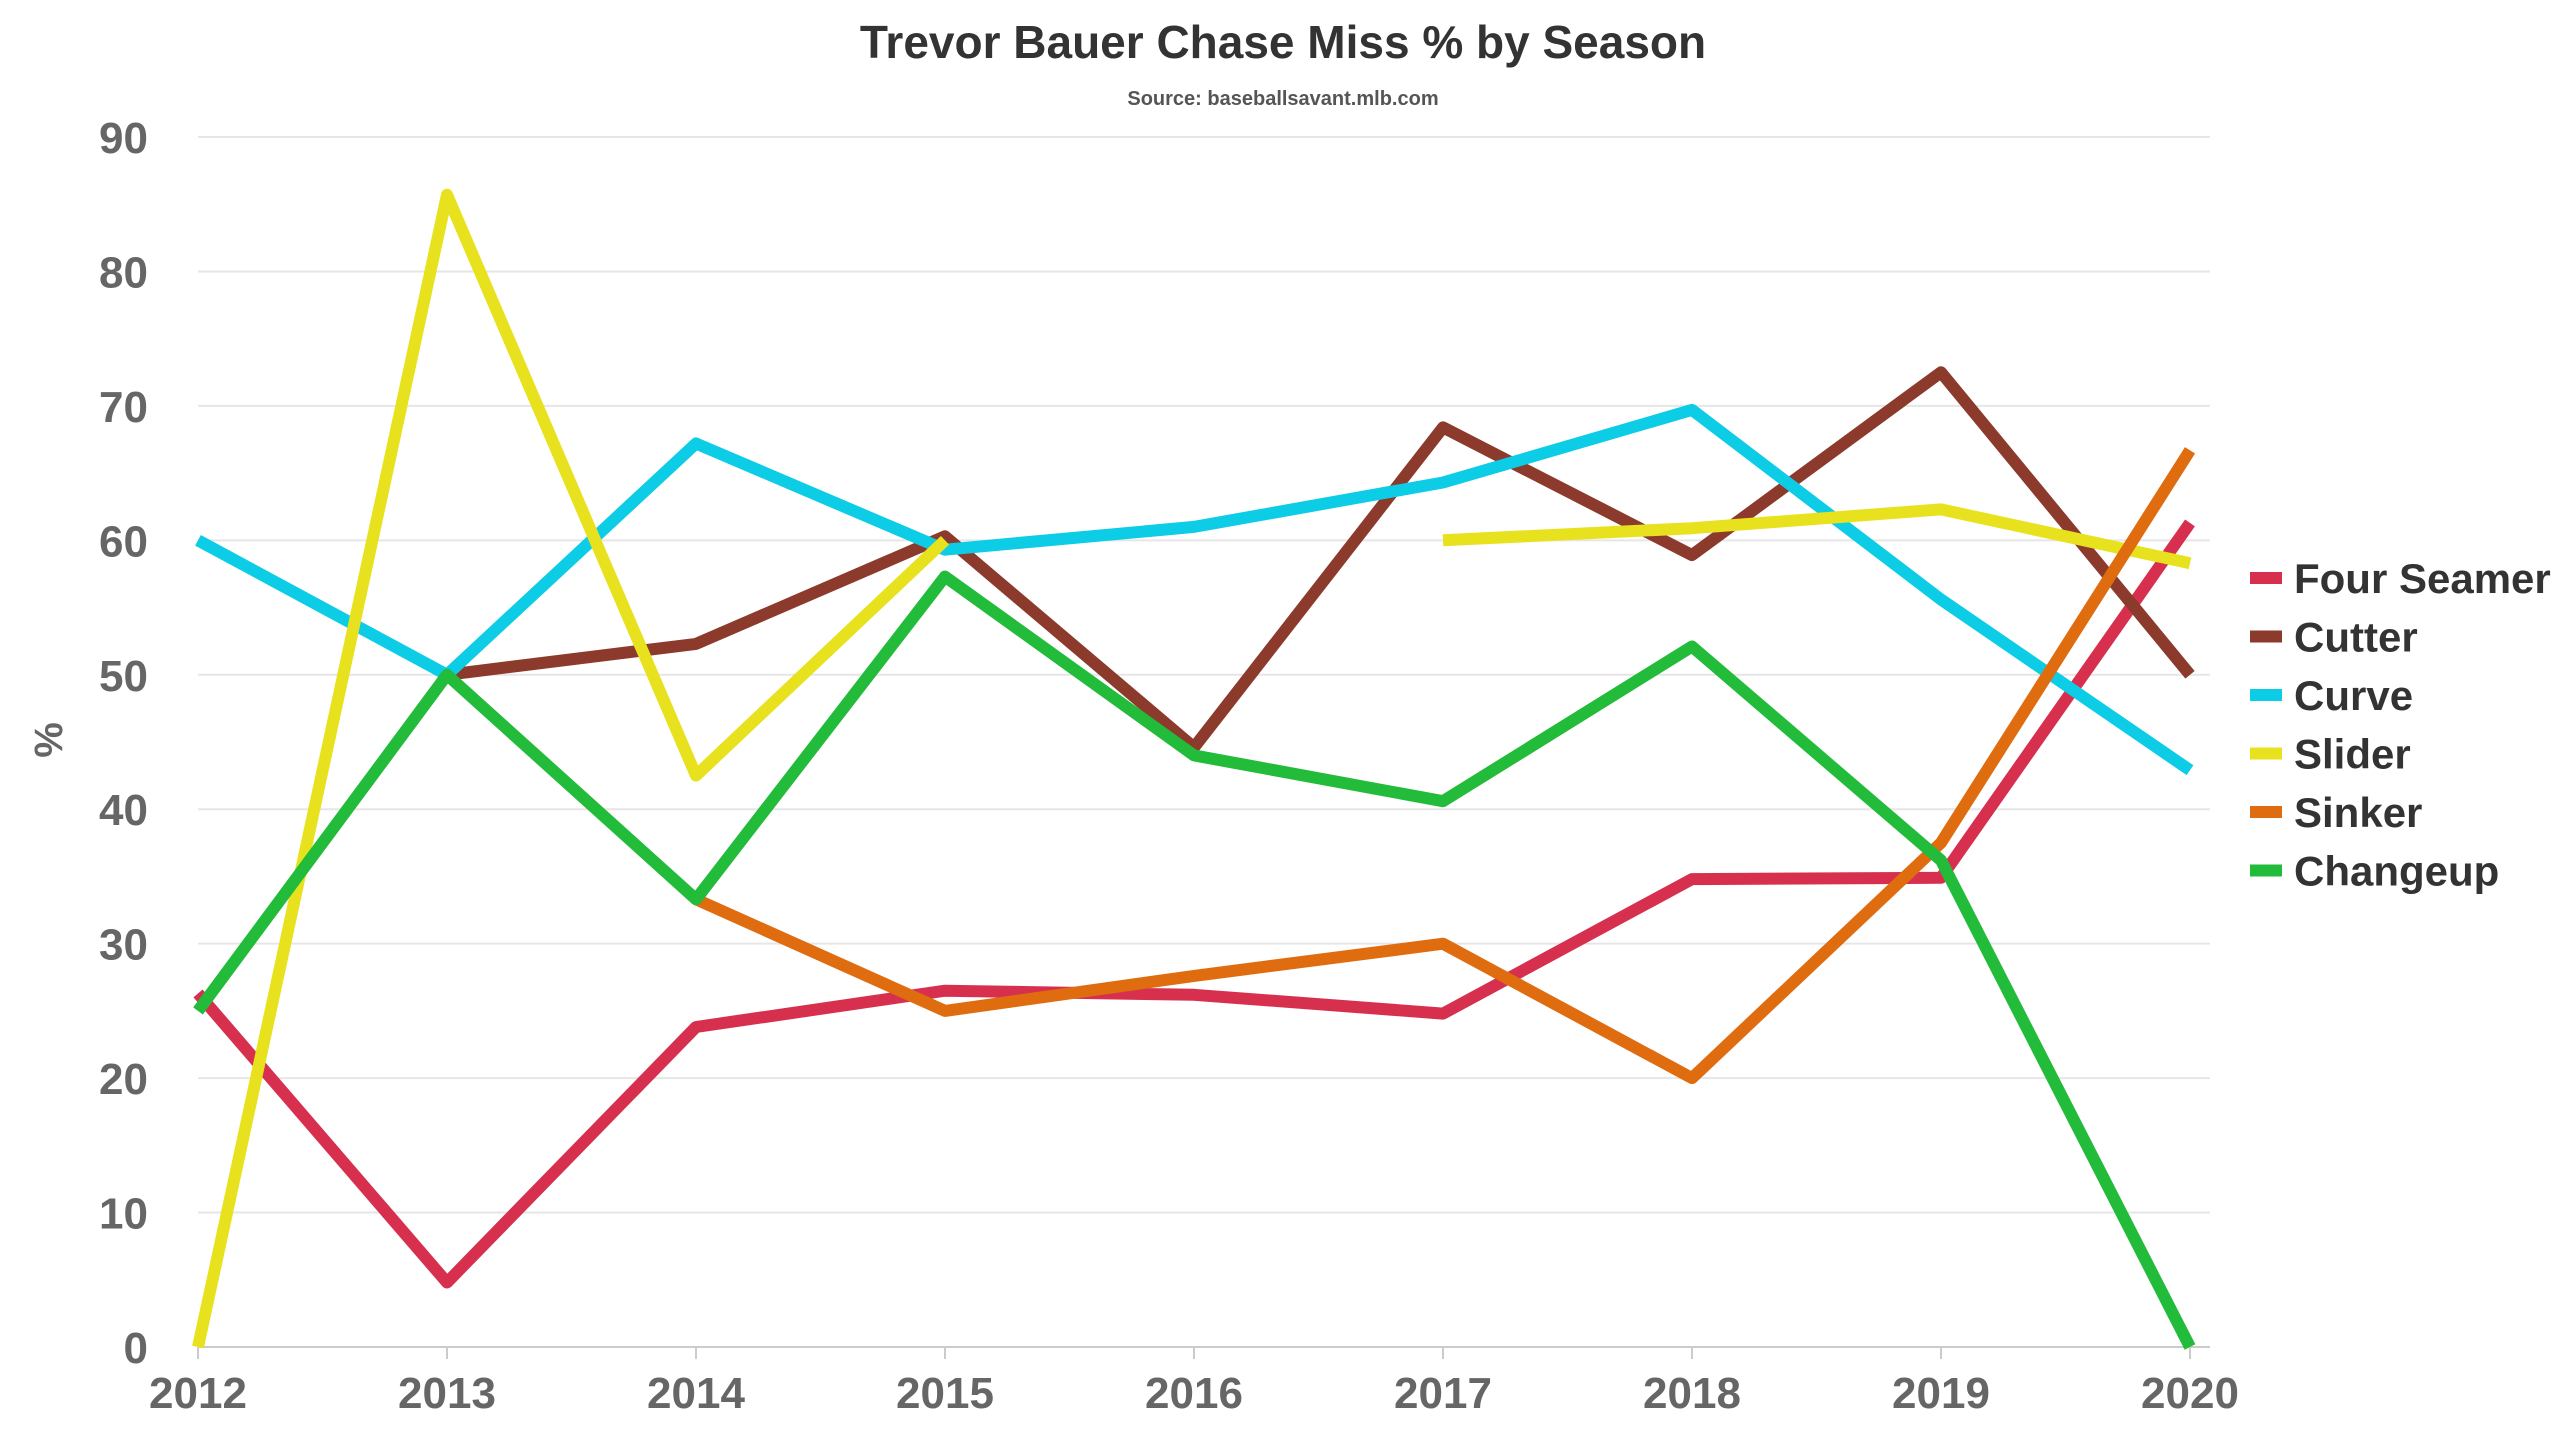 This screenshot has height=1440, width=2560. Describe the element at coordinates (136, 1348) in the screenshot. I see `y-tick-label: 0` at that location.